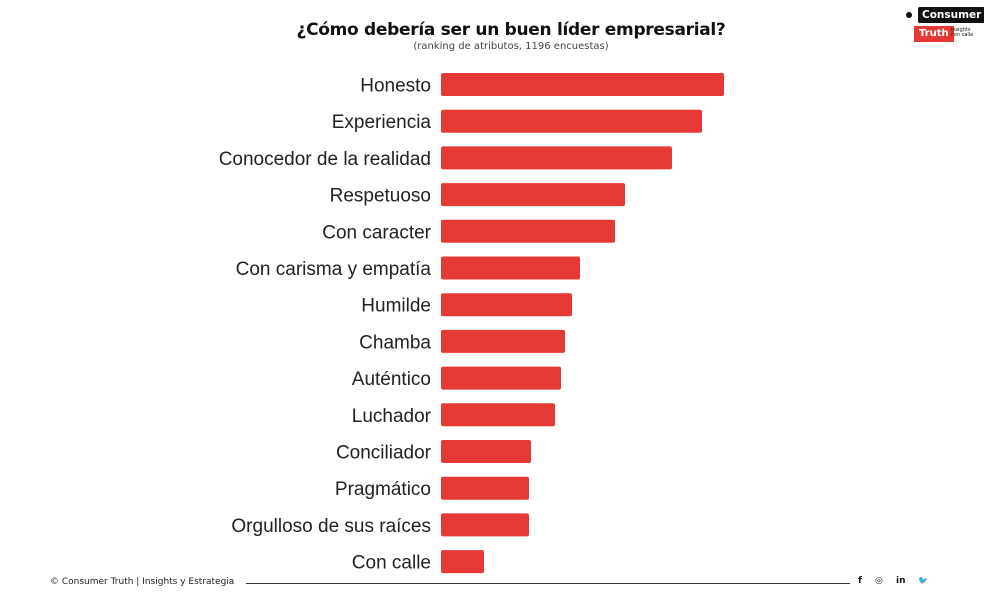  What do you see at coordinates (909, 15) in the screenshot?
I see `logo-dot` at bounding box center [909, 15].